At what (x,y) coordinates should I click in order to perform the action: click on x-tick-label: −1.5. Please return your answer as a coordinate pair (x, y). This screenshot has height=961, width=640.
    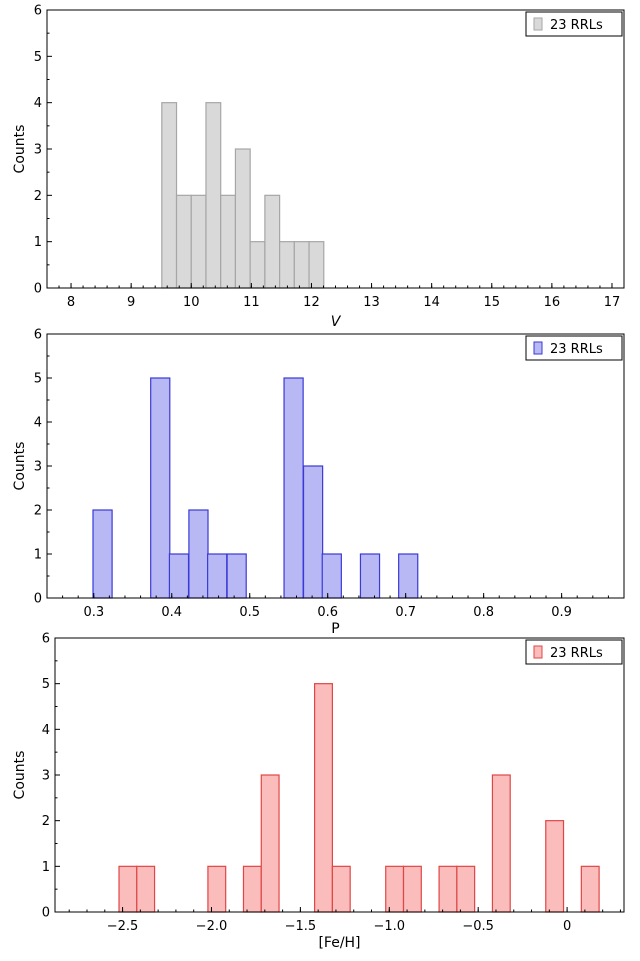
    Looking at the image, I should click on (301, 926).